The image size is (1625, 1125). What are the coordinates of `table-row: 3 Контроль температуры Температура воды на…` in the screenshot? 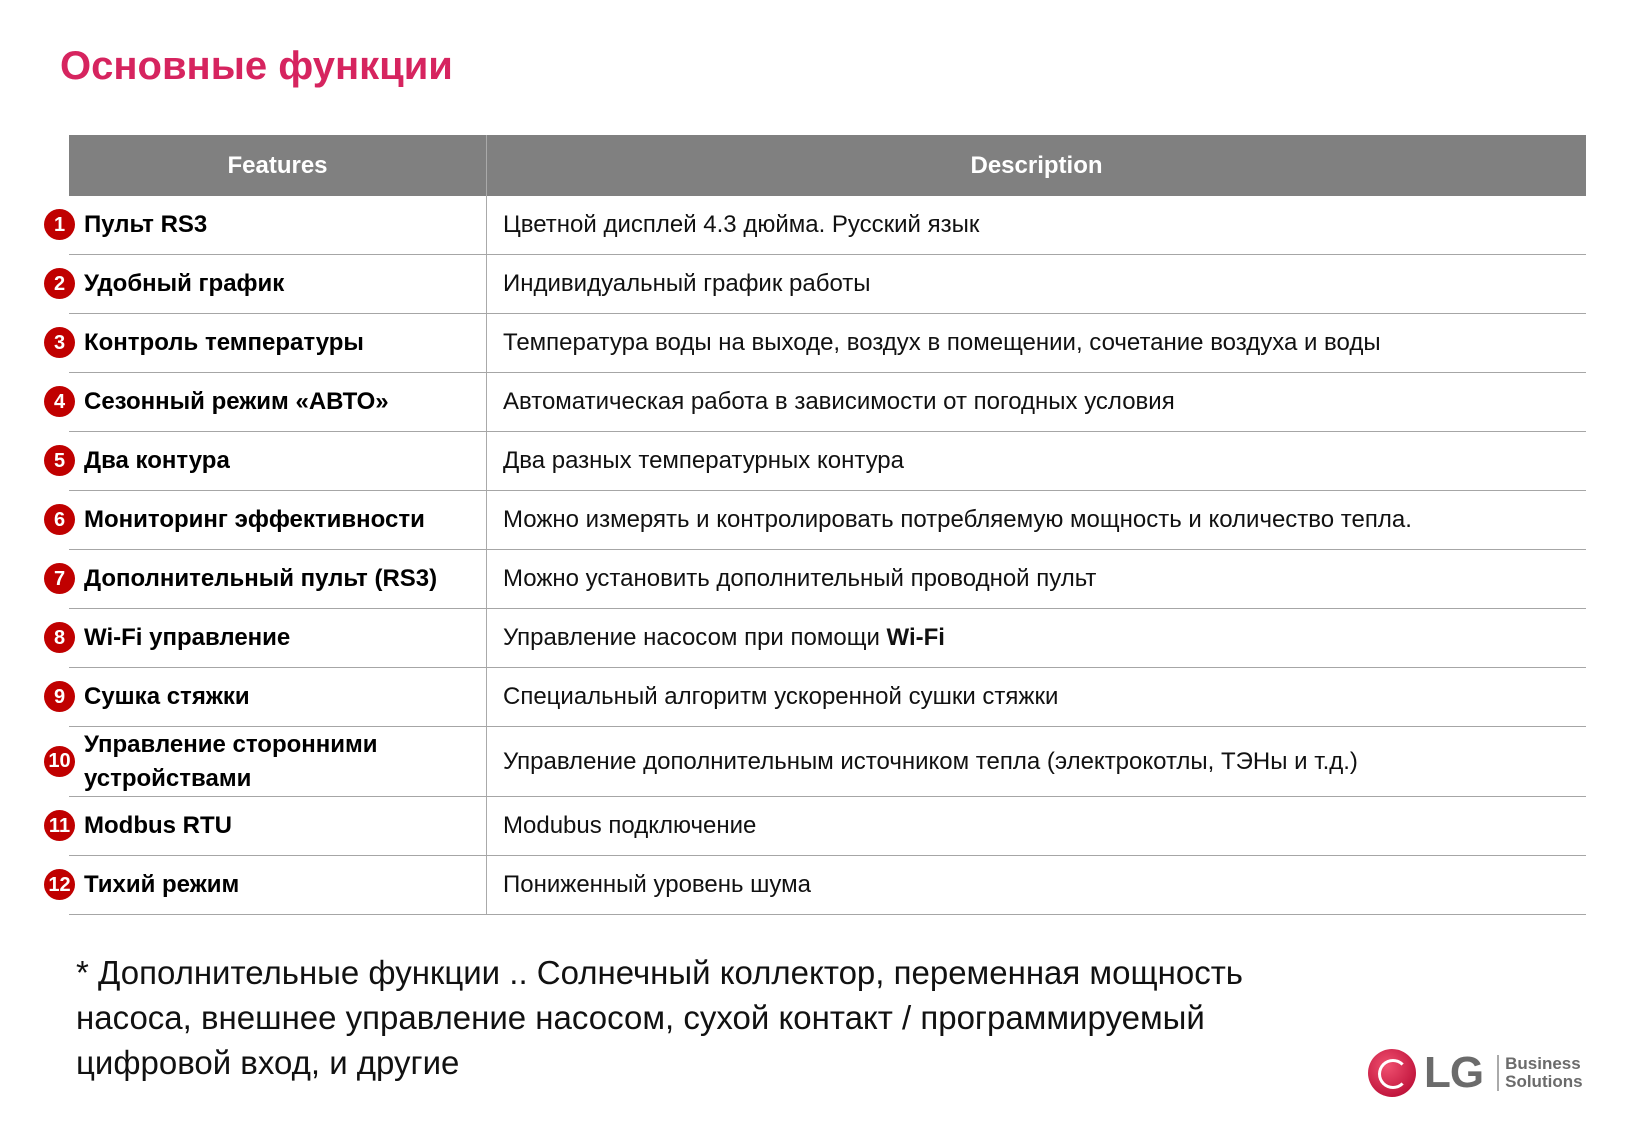 It's located at (815, 343).